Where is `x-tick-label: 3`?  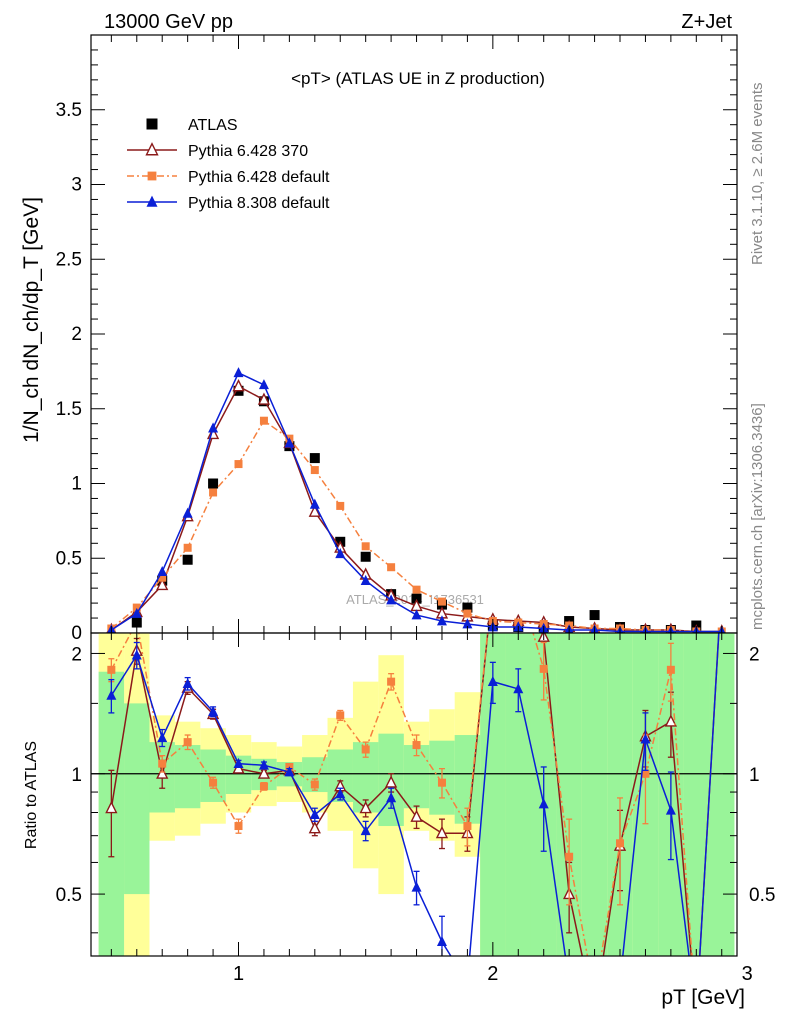 x-tick-label: 3 is located at coordinates (747, 974).